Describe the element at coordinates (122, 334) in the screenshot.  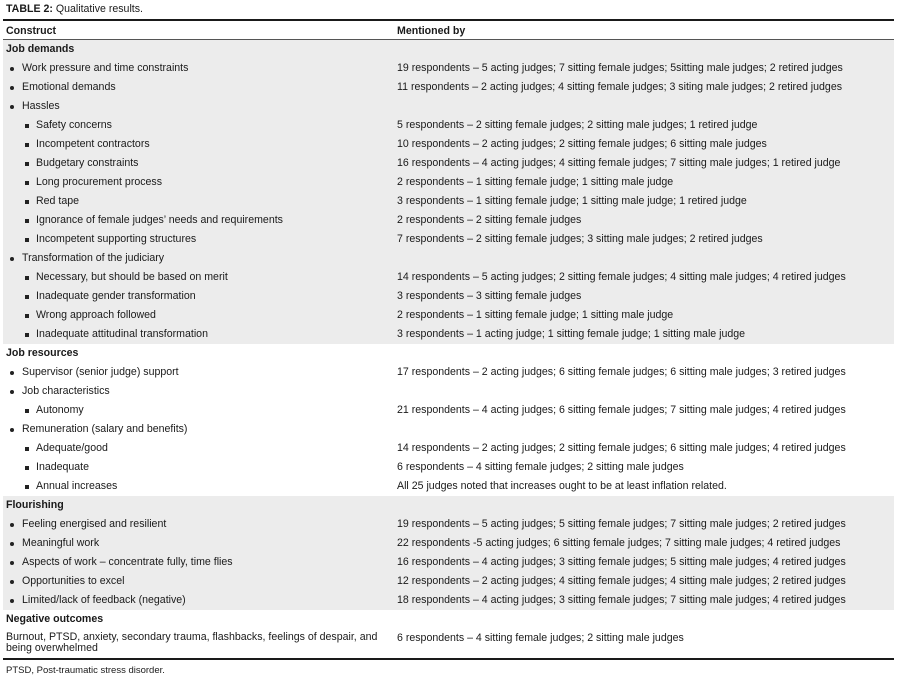
I see `construct-cell: Inadequate attitudinal transformation` at that location.